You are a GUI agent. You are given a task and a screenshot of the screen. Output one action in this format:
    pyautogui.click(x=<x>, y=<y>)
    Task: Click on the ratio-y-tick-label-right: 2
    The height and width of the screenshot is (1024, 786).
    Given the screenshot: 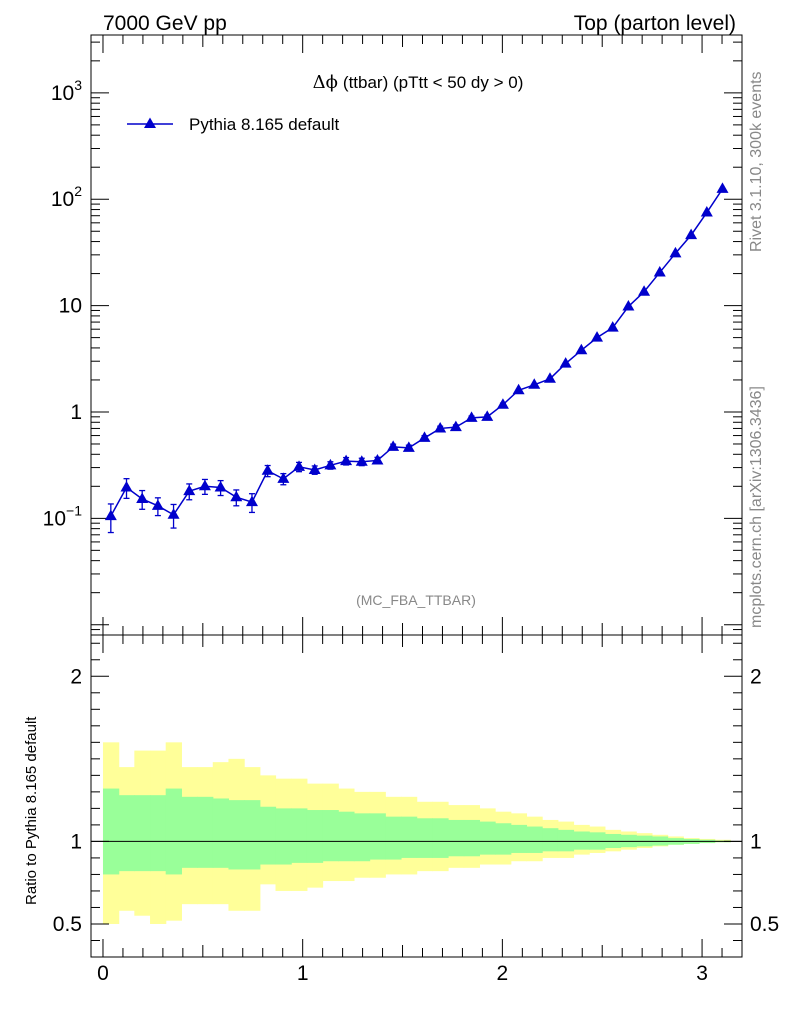 What is the action you would take?
    pyautogui.click(x=756, y=676)
    